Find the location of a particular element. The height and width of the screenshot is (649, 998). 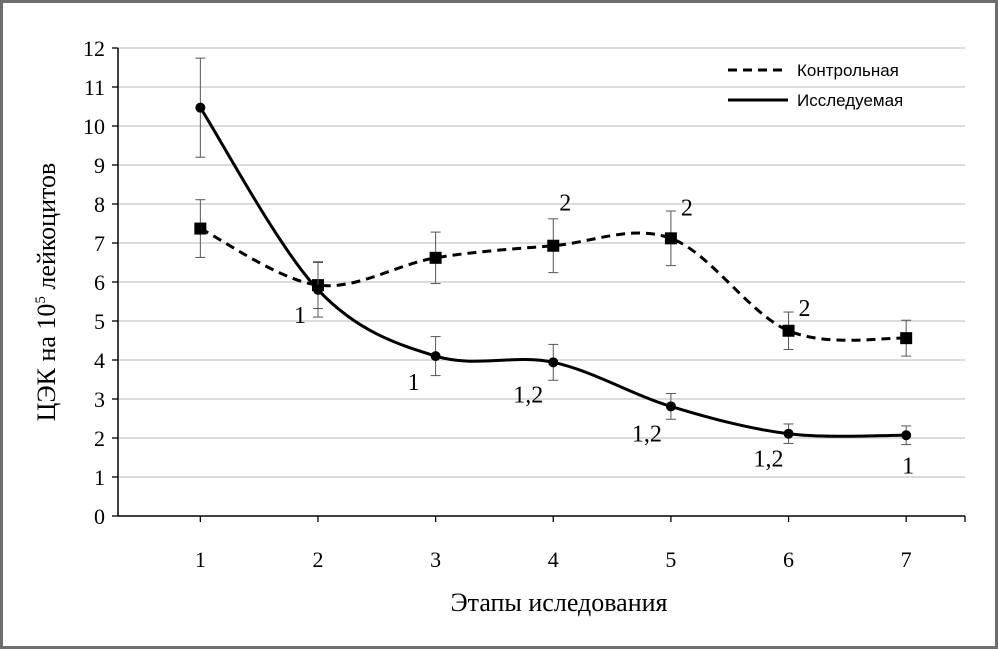

y-tick-label: 11 is located at coordinates (94, 87).